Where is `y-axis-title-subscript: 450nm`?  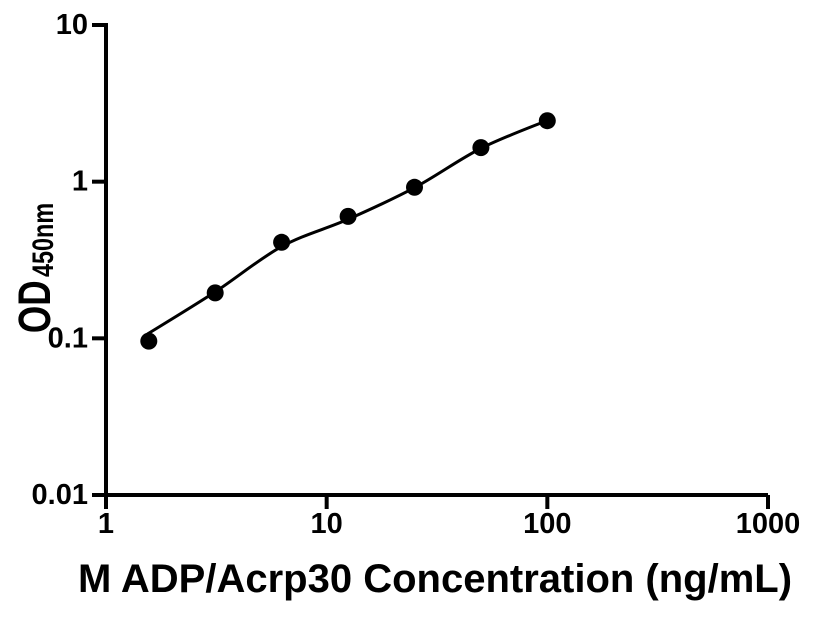 y-axis-title-subscript: 450nm is located at coordinates (42, 240).